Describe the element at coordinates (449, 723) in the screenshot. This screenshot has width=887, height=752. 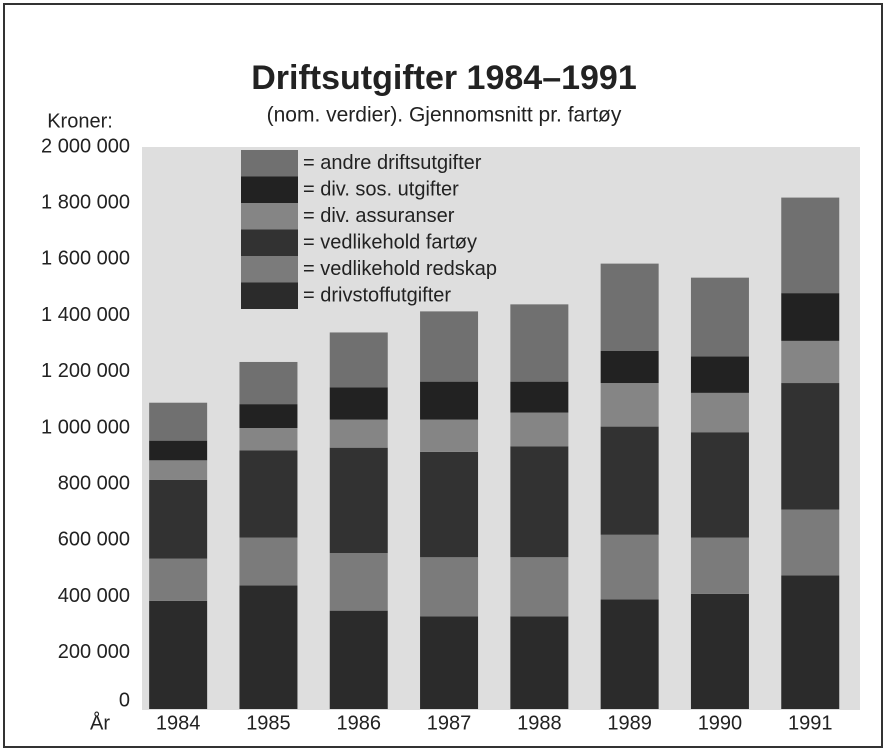
I see `x-tick-label: 1987` at that location.